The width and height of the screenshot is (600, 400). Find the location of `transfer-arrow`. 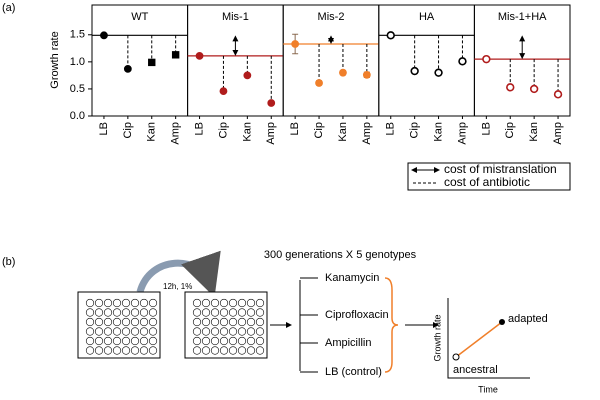

transfer-arrow is located at coordinates (178, 274).